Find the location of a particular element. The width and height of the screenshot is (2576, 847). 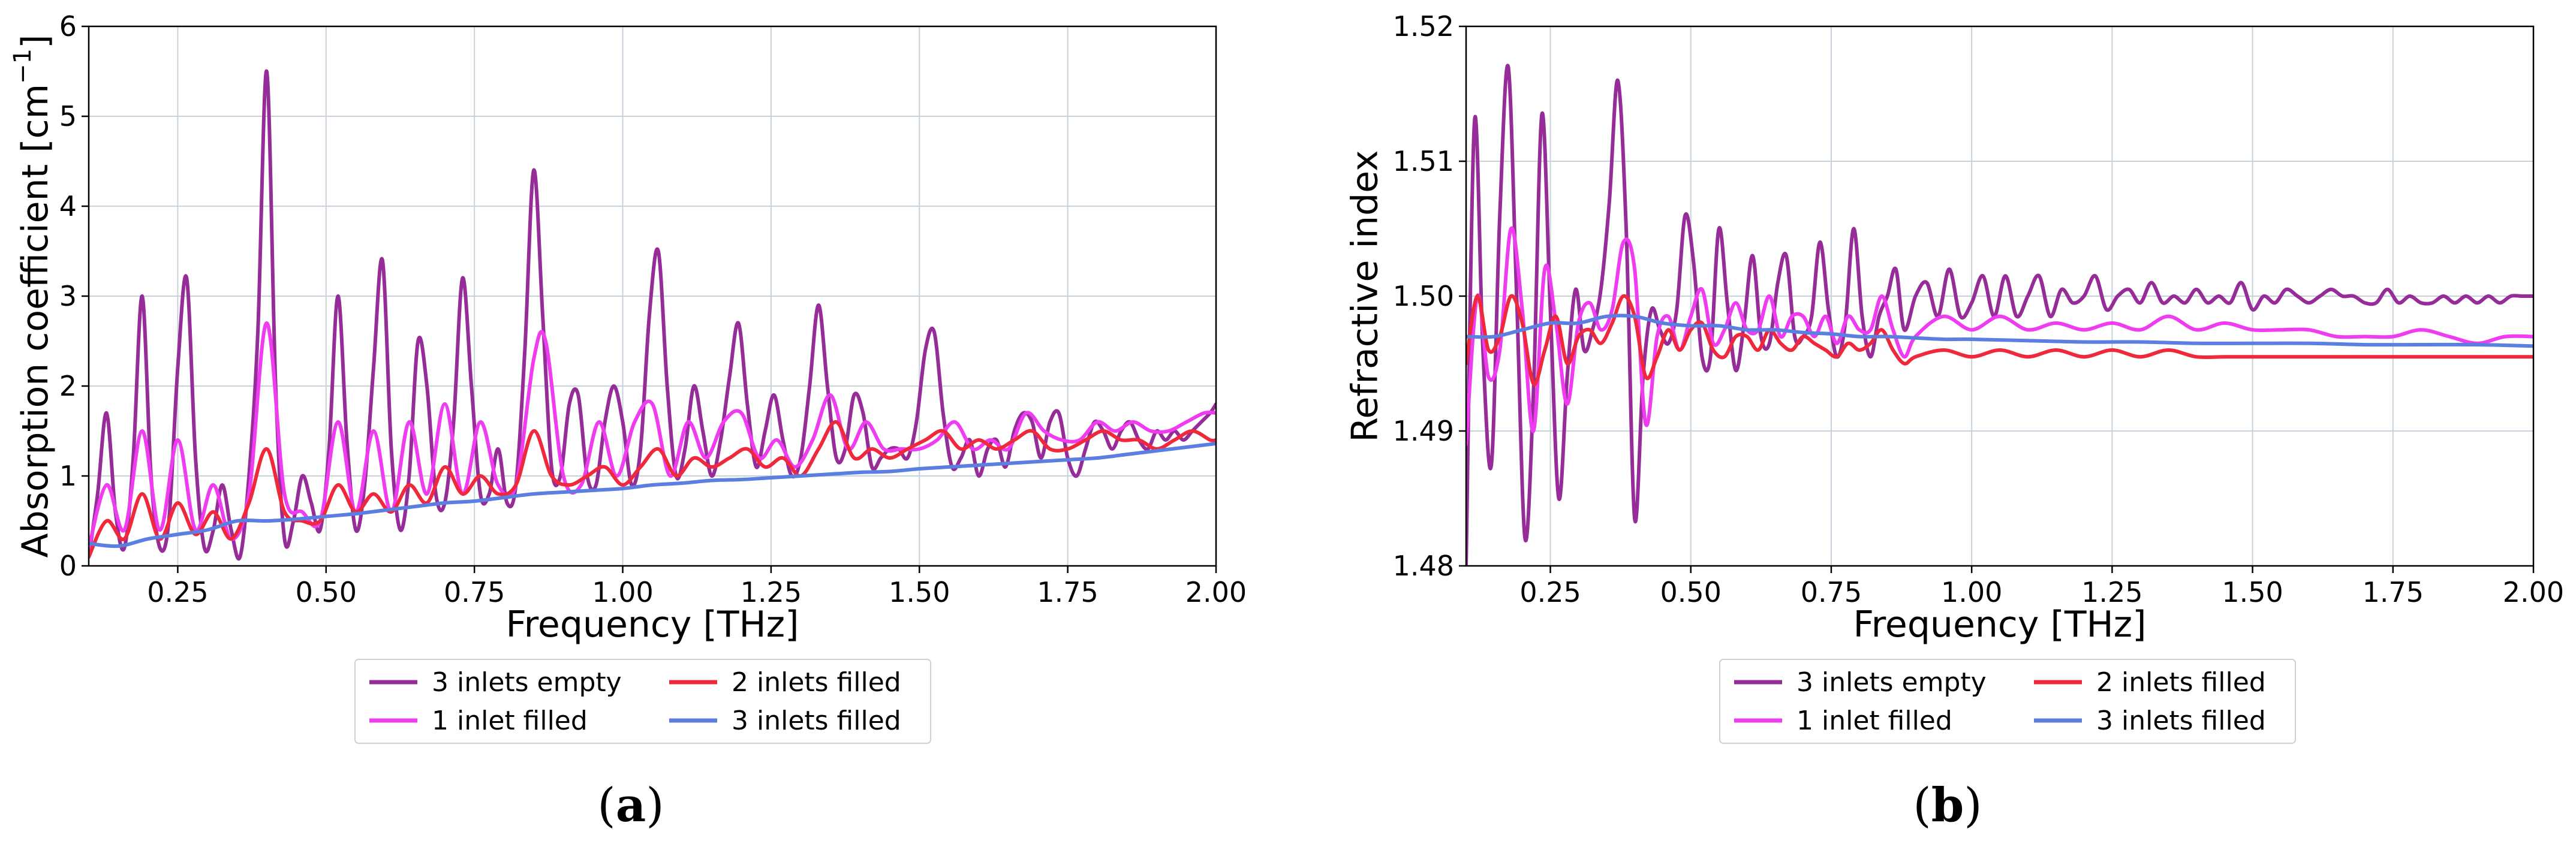

y-tick-label: 1 is located at coordinates (68, 476).